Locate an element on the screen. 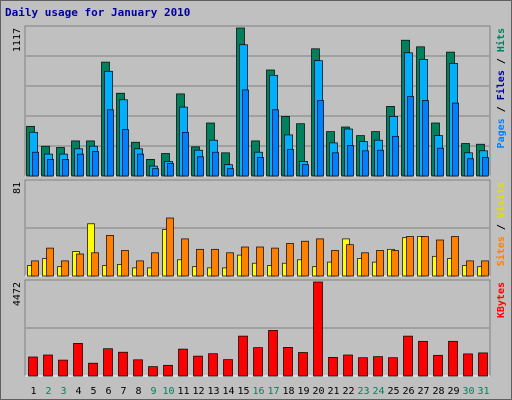 The image size is (512, 400). day-label: 14 is located at coordinates (228, 391).